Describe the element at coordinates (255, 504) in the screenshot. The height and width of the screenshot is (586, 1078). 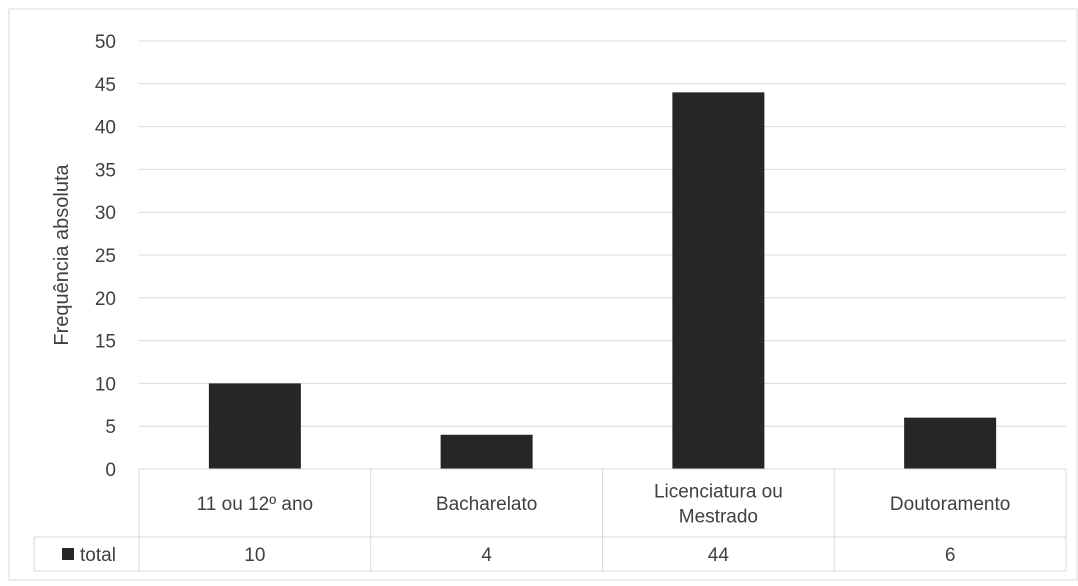
I see `category-label: 11 ou 12º ano` at that location.